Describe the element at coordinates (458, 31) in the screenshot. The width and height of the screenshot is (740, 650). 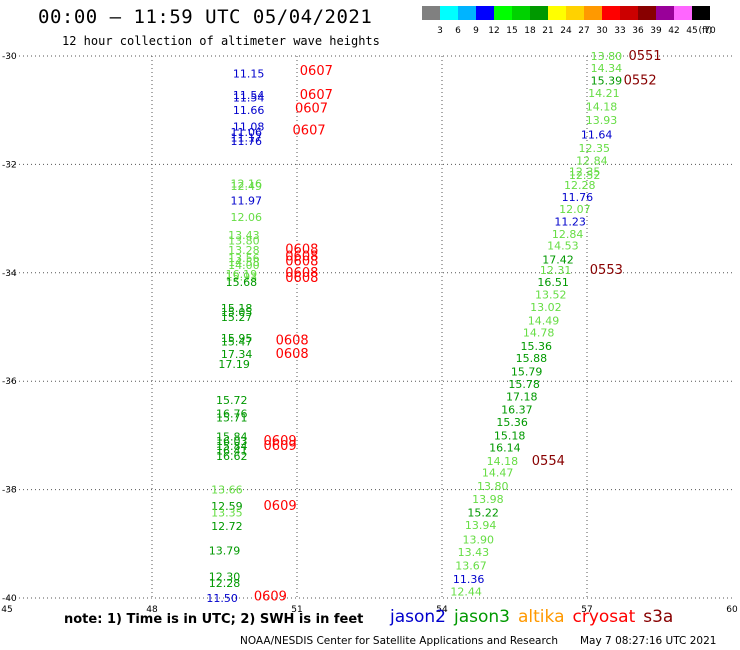
I see `colorbar-label: 6` at that location.